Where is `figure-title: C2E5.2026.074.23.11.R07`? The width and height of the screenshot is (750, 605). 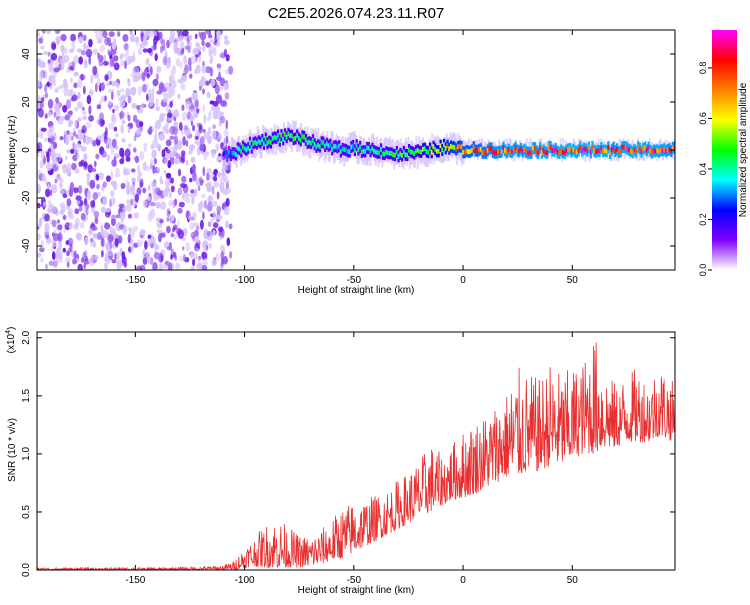 figure-title: C2E5.2026.074.23.11.R07 is located at coordinates (356, 13).